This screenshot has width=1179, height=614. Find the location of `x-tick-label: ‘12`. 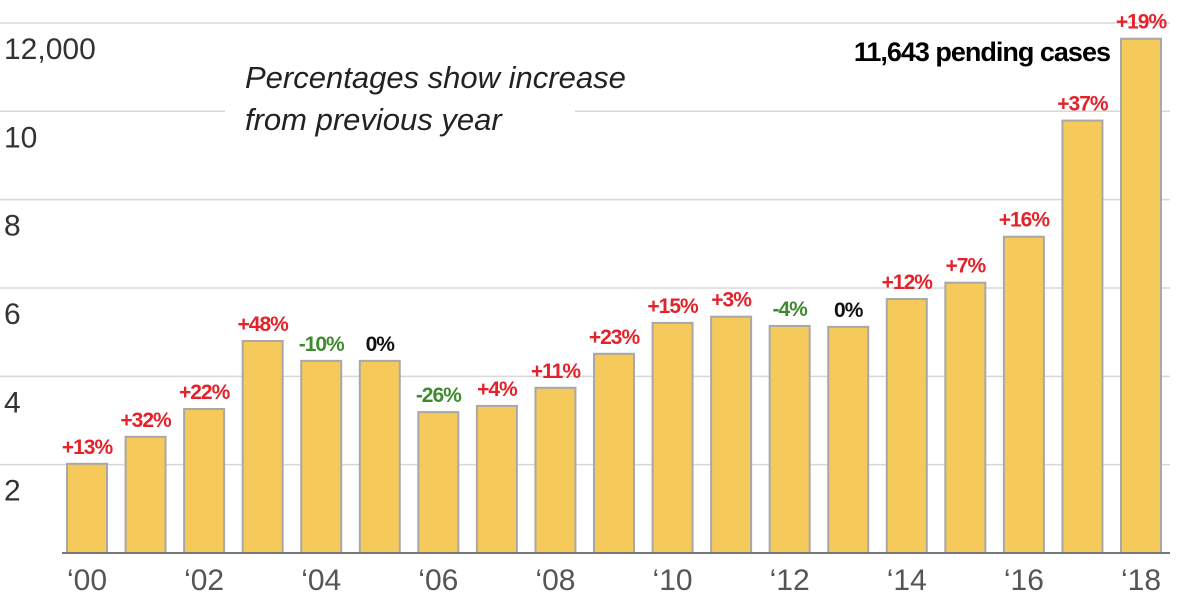

x-tick-label: ‘12 is located at coordinates (790, 580).